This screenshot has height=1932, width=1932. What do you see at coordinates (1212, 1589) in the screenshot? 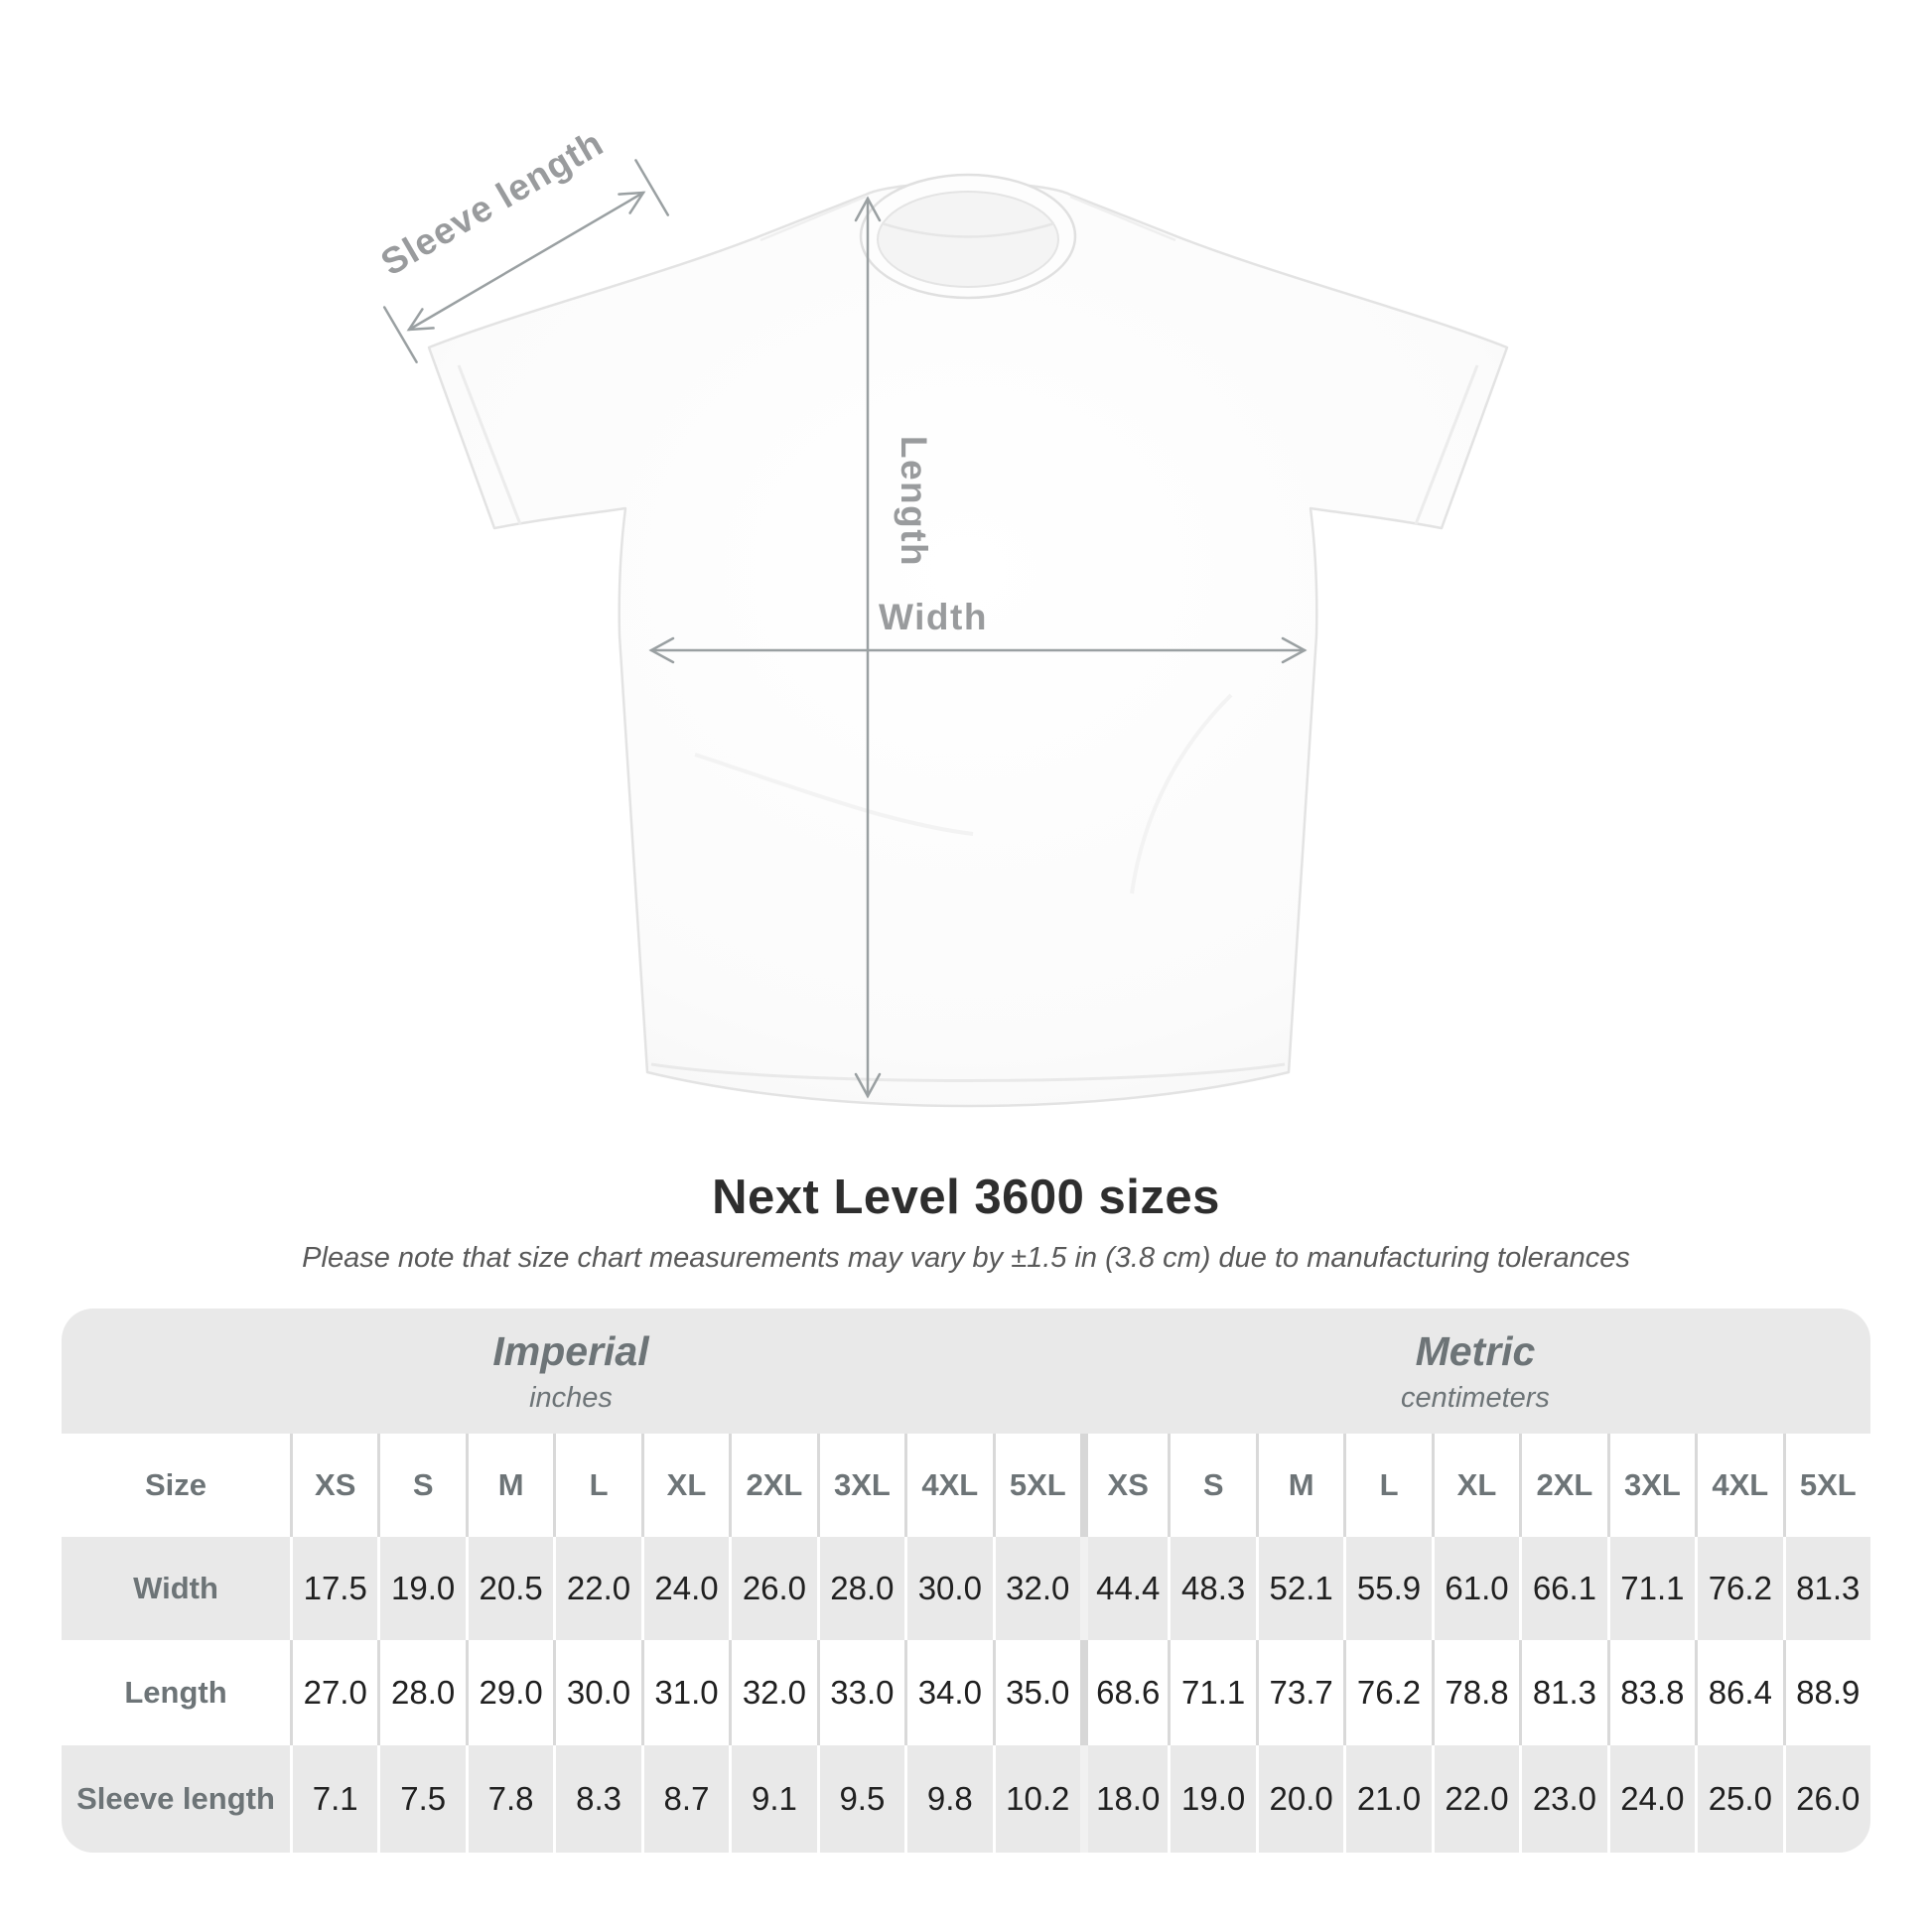
I see `size-value-cell: 48.3` at bounding box center [1212, 1589].